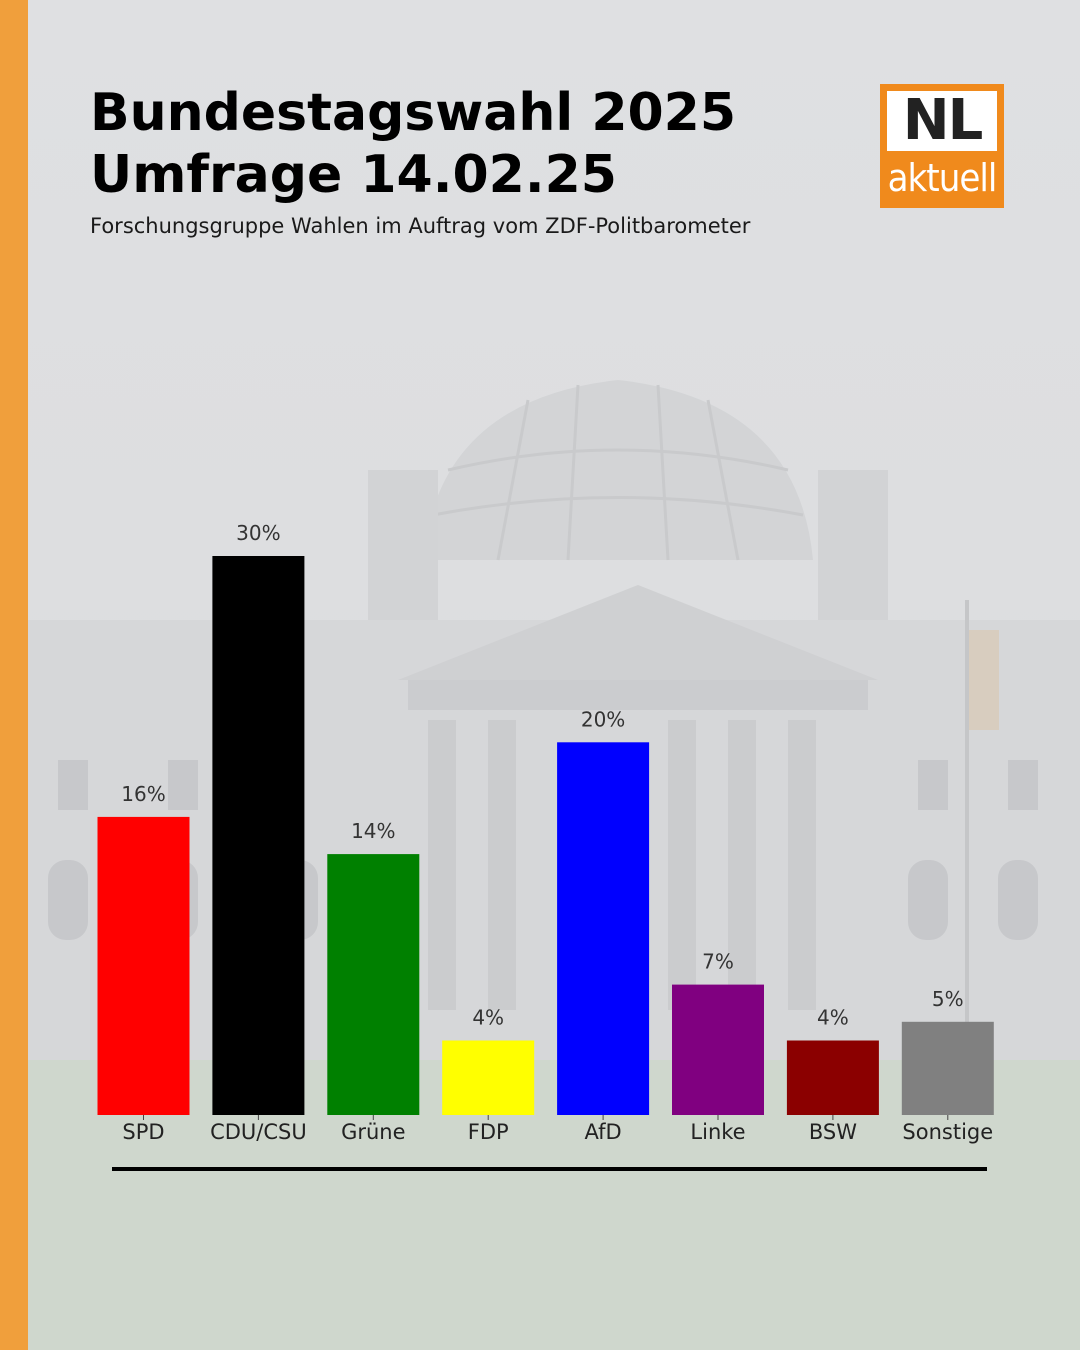 The height and width of the screenshot is (1350, 1080). Describe the element at coordinates (258, 835) in the screenshot. I see `bar-cdu-csu` at that location.